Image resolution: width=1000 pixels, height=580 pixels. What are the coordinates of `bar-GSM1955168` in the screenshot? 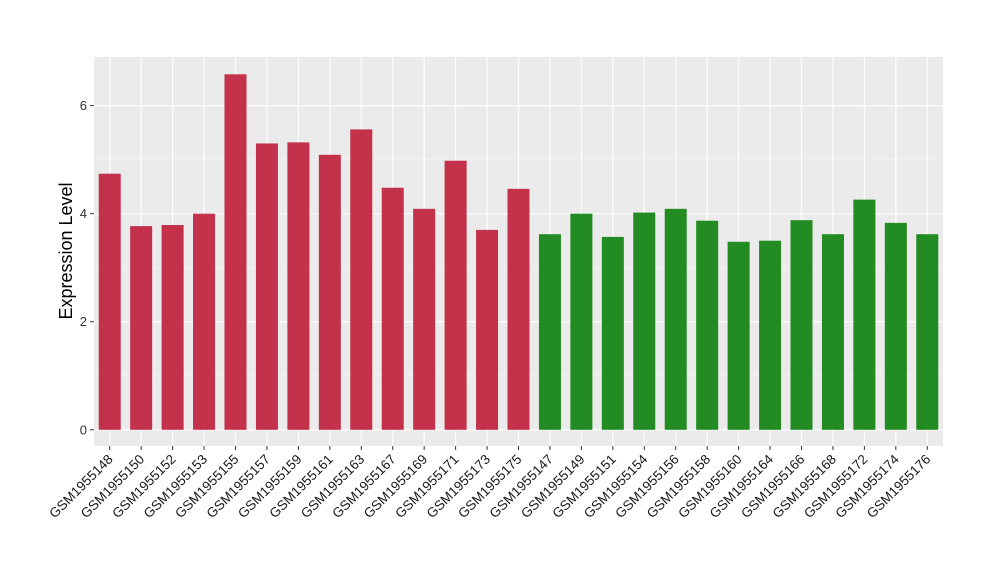 It's located at (832, 332).